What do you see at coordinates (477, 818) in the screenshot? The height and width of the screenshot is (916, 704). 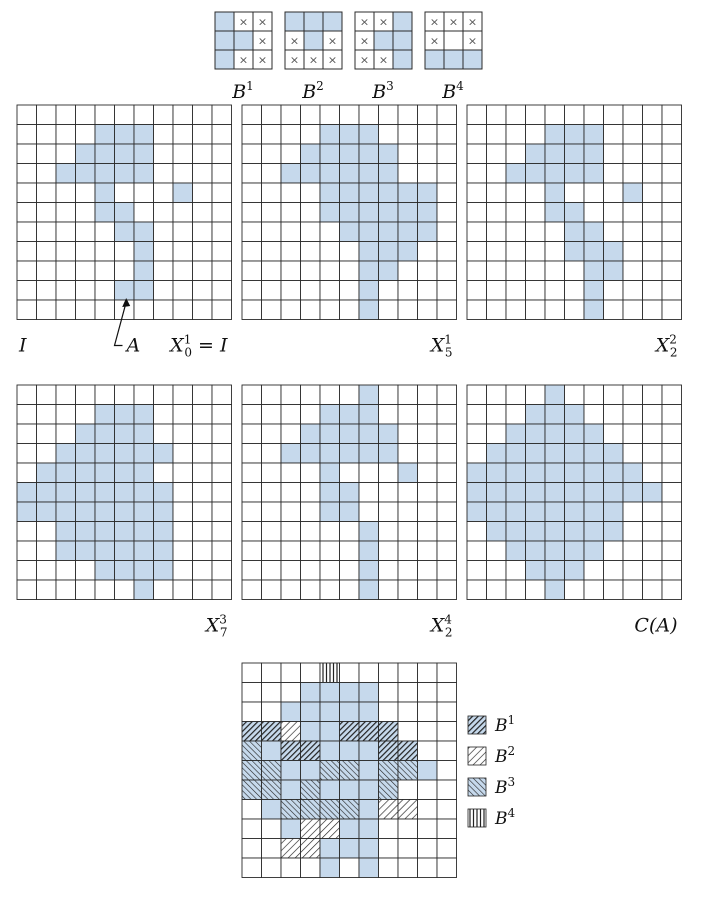 I see `legend-swatch` at bounding box center [477, 818].